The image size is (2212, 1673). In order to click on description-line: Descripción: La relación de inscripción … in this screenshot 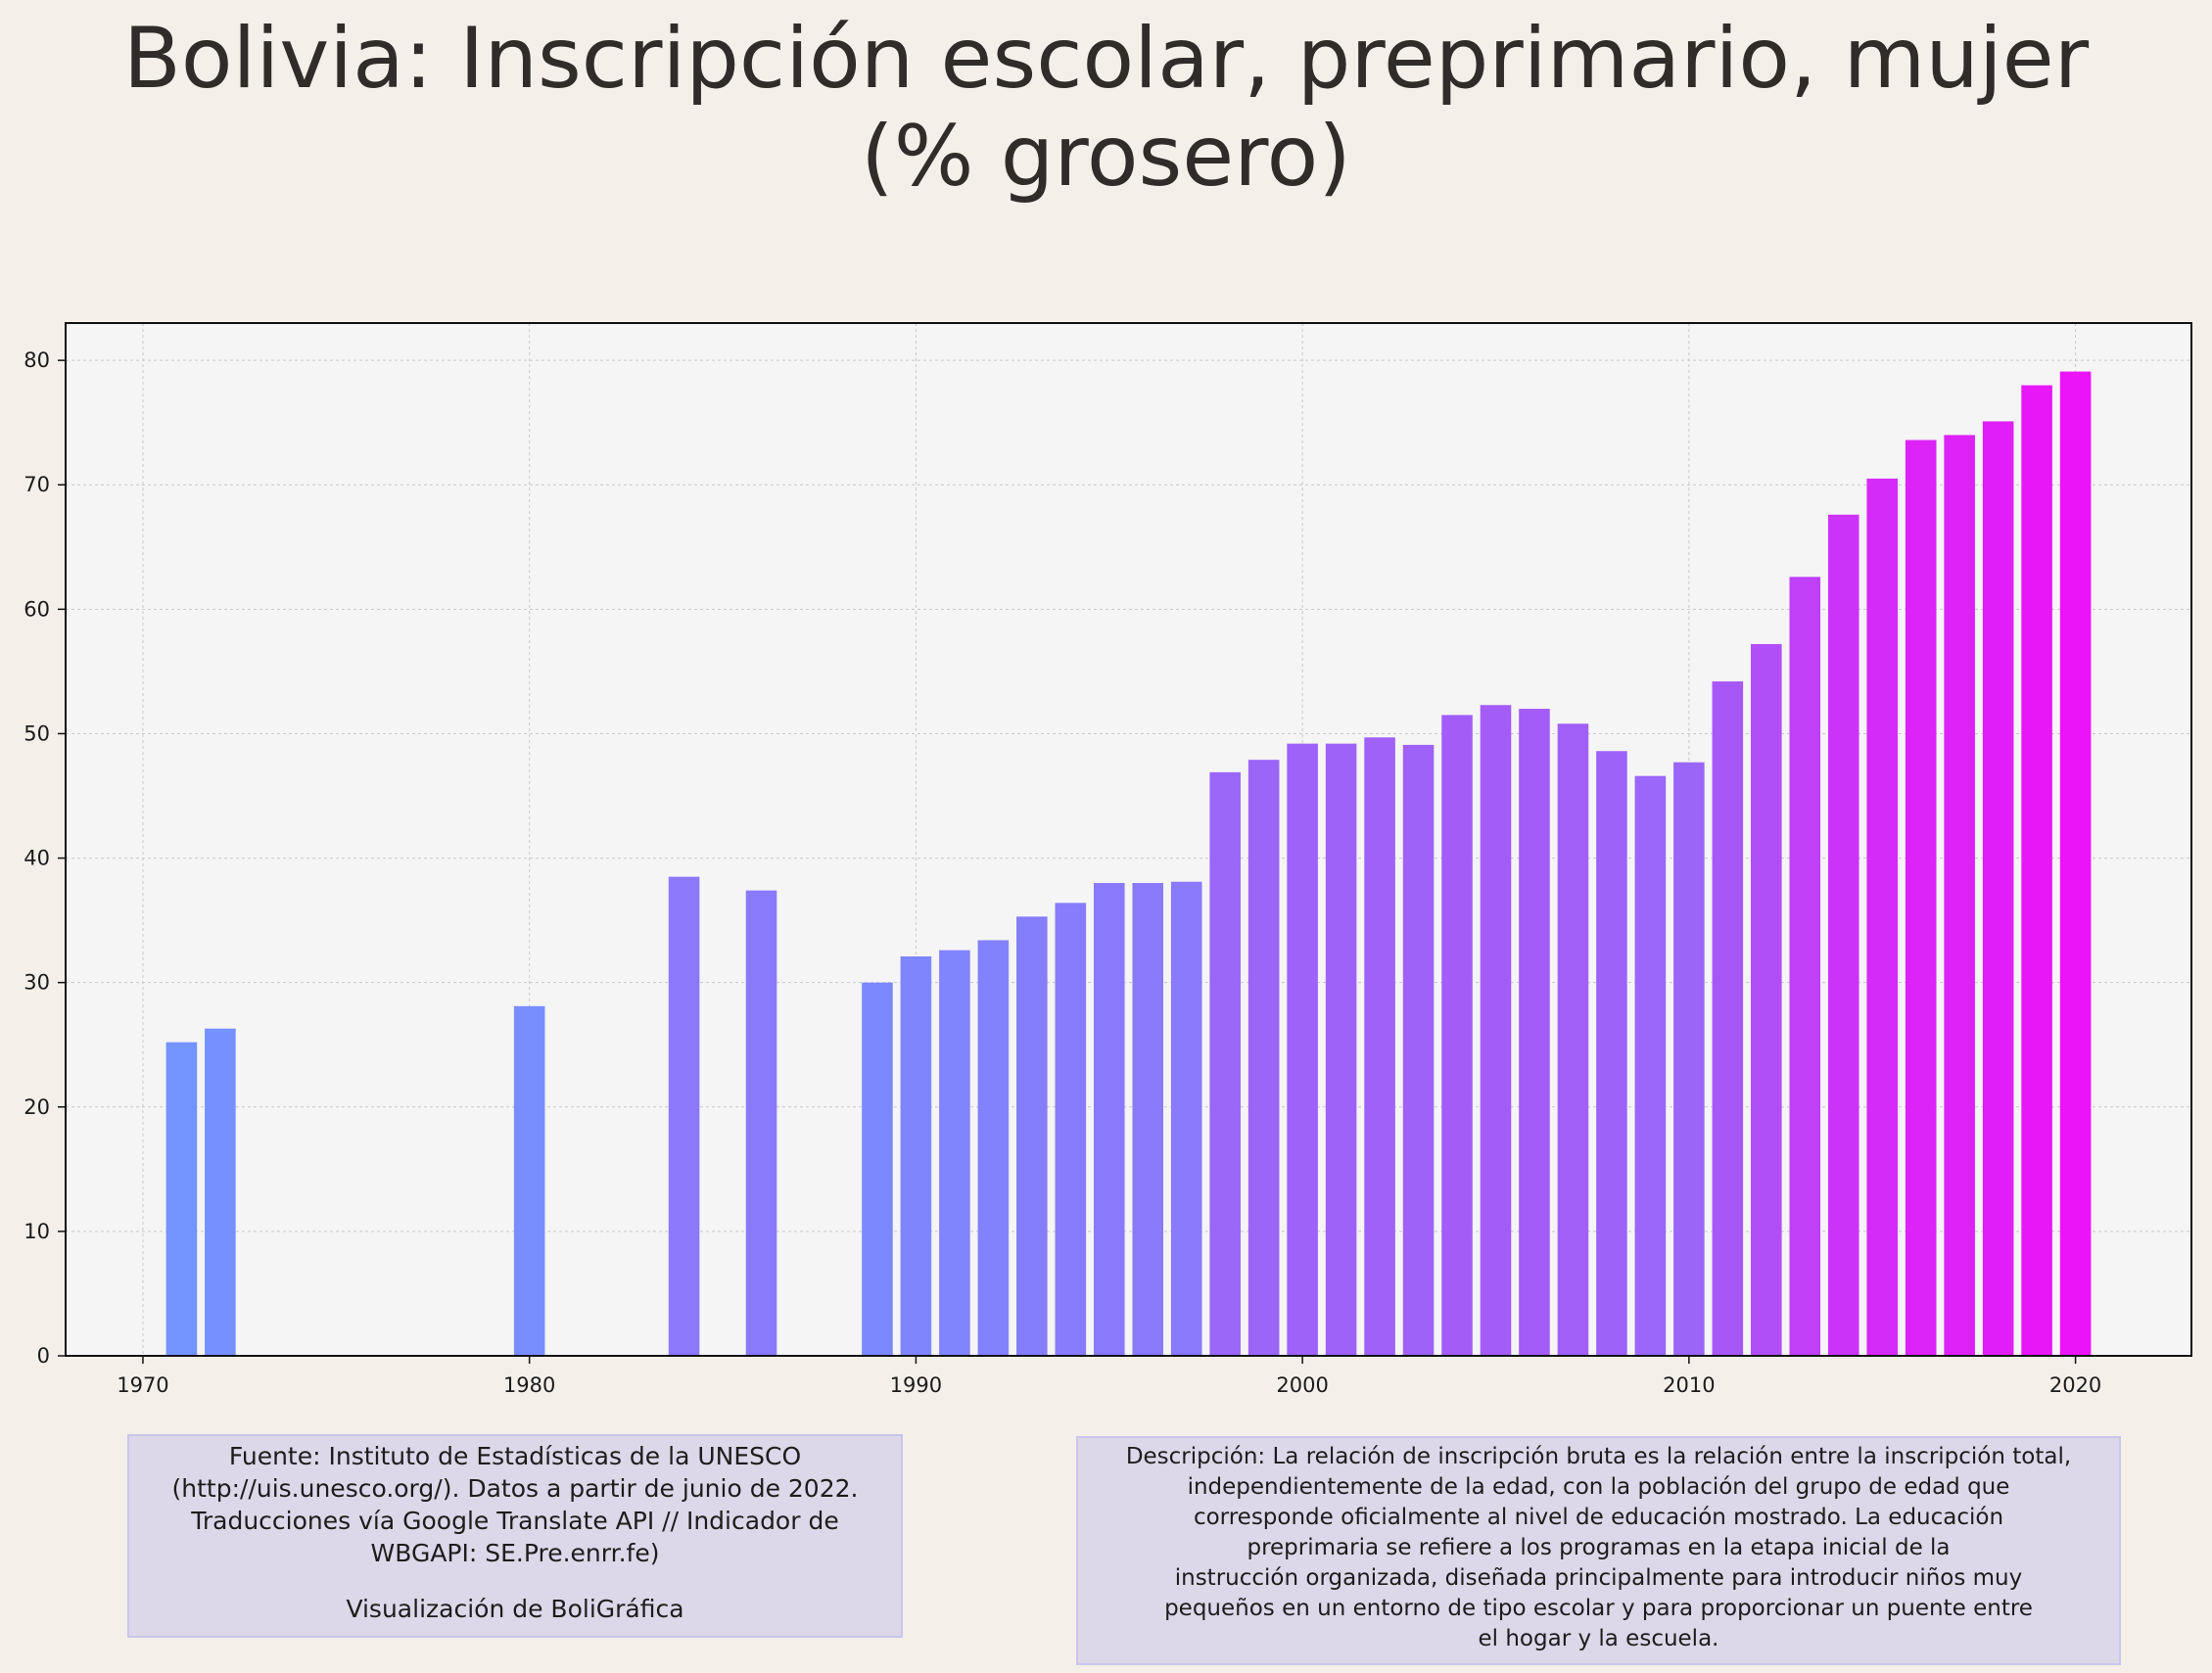, I will do `click(1598, 1456)`.